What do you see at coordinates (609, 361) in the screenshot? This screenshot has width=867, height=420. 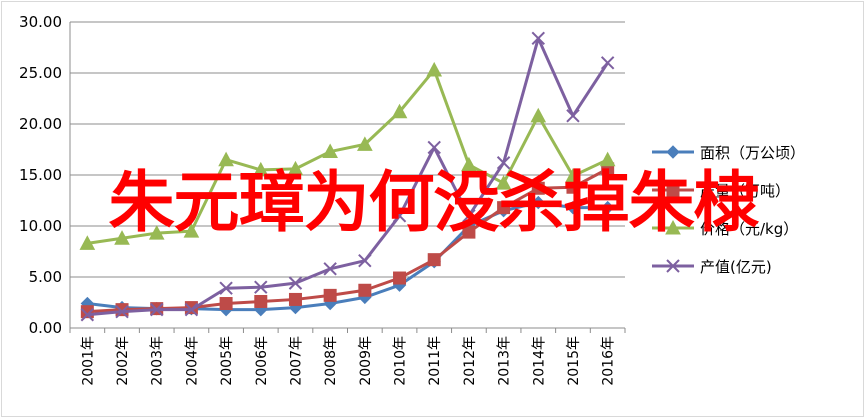 I see `x-tick-label: 2016年` at bounding box center [609, 361].